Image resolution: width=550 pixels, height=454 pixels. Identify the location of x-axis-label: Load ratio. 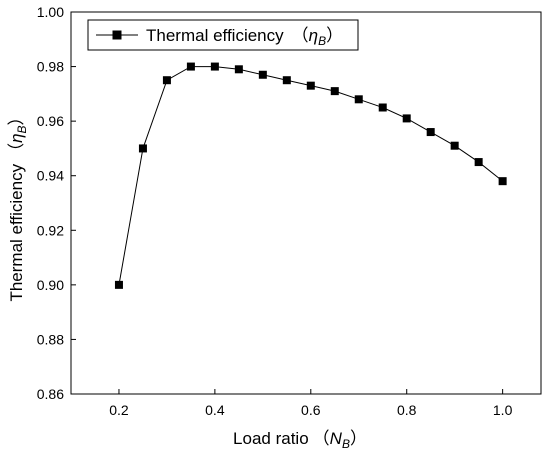
(271, 438).